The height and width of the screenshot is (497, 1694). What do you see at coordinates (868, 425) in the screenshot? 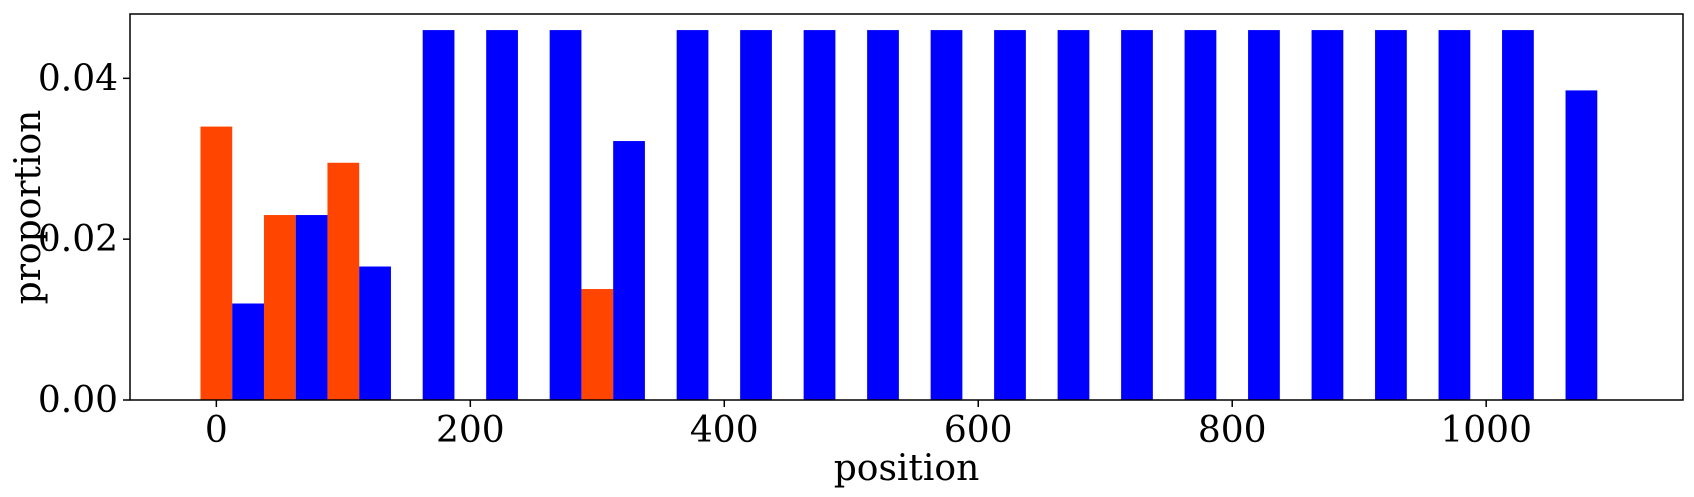
I see `x-axis-ticks: 0 200 400 600 800 1000` at bounding box center [868, 425].